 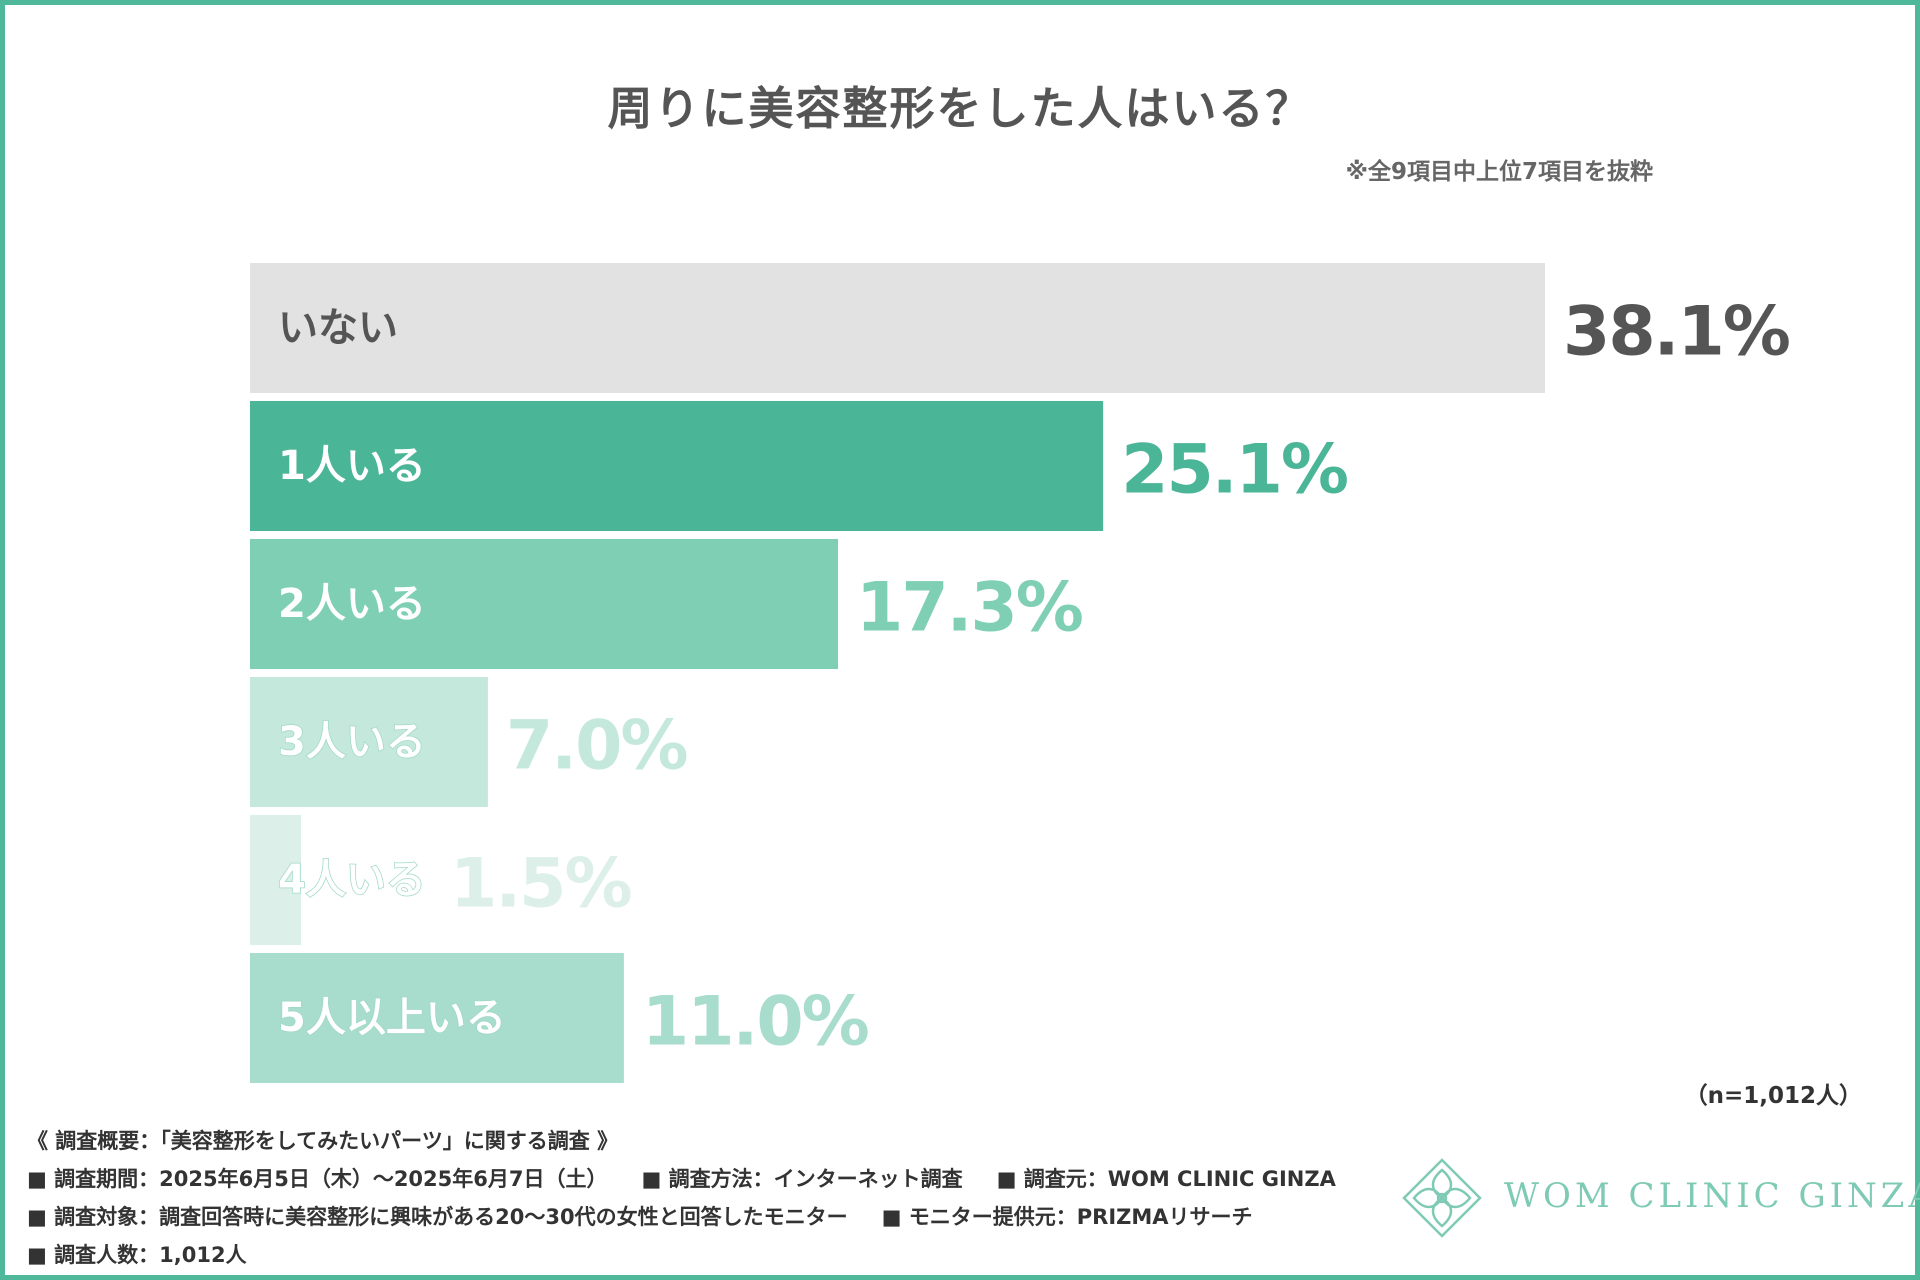 I want to click on category-label-0: いない, so click(x=338, y=328).